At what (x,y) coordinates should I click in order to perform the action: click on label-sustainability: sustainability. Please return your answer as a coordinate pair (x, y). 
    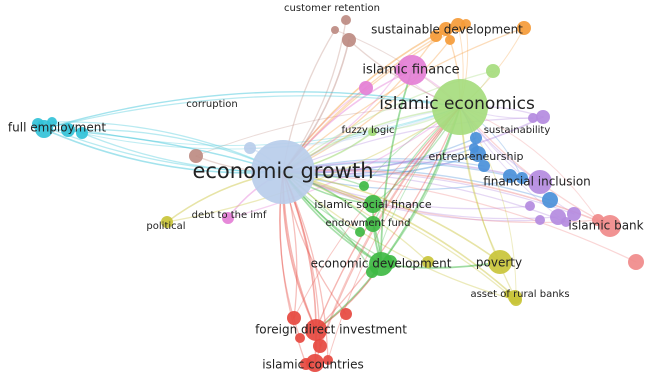
    Looking at the image, I should click on (517, 130).